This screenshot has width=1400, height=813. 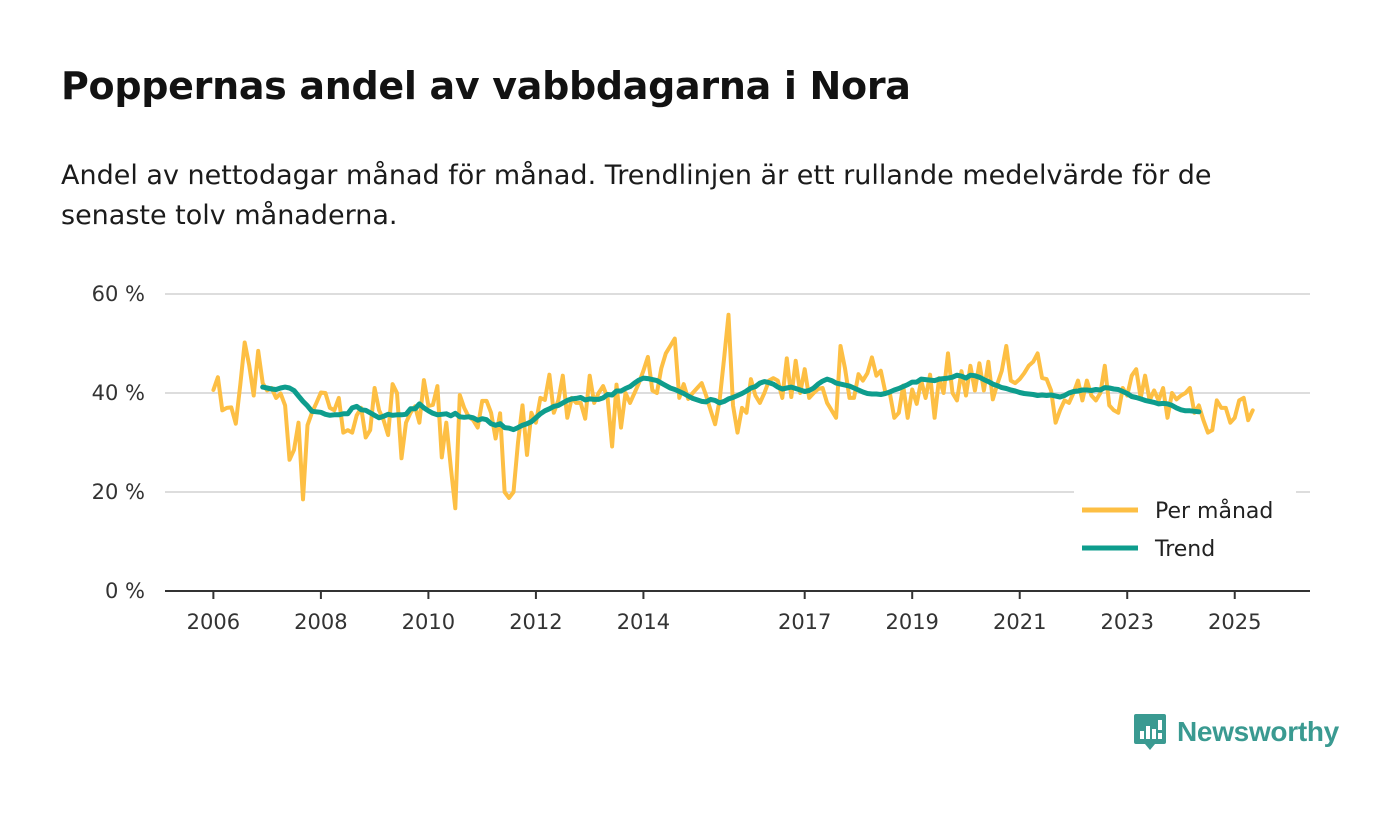 I want to click on y-tick-label: 60 %, so click(x=118, y=294).